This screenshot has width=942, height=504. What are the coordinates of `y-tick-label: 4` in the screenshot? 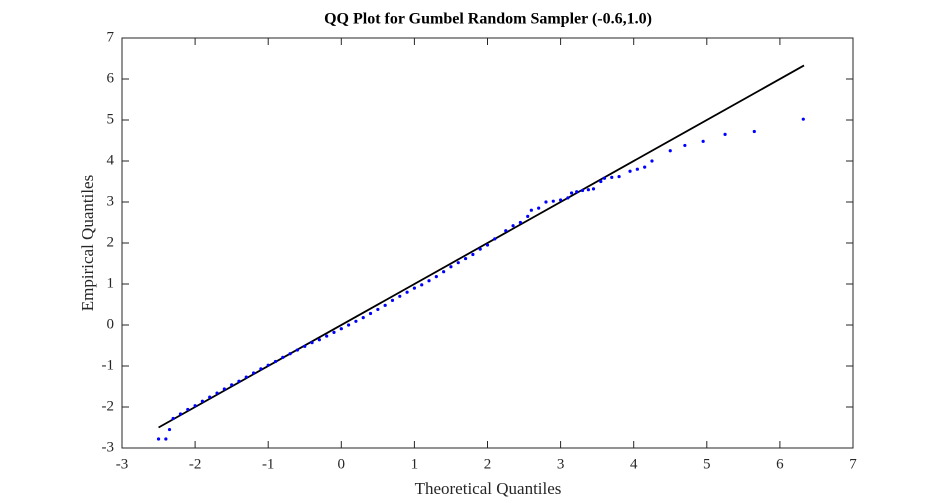 It's located at (111, 160).